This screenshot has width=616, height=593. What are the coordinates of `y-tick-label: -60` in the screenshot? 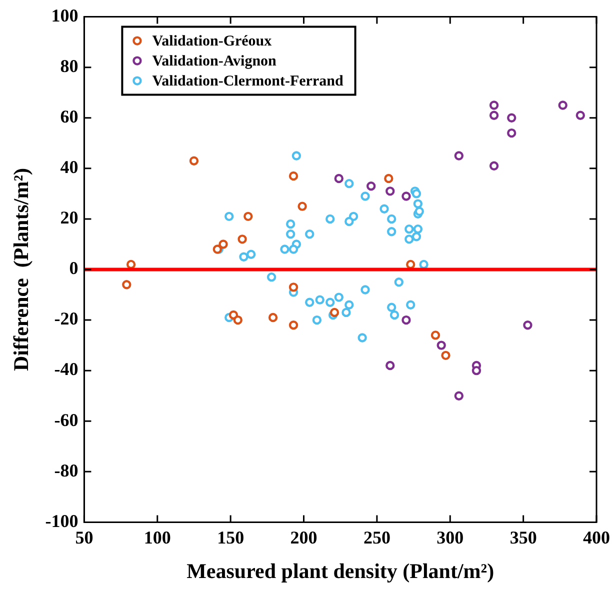 It's located at (66, 420).